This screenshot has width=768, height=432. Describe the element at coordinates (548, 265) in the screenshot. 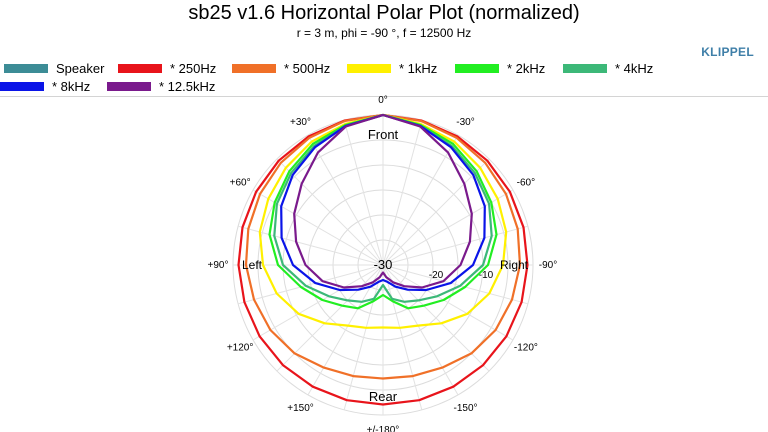

I see `angle-tick-label: -90°` at that location.